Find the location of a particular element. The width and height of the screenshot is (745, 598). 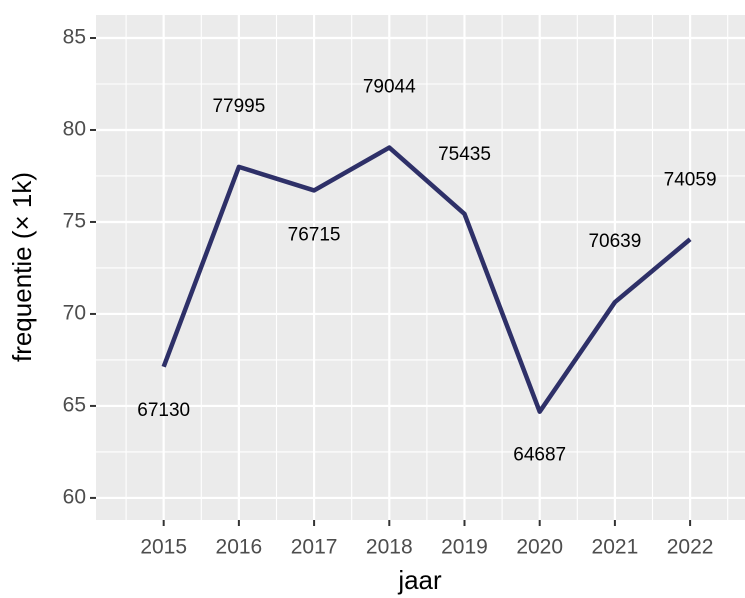

y-axis-title: frequentie (× 1k) is located at coordinates (22, 267).